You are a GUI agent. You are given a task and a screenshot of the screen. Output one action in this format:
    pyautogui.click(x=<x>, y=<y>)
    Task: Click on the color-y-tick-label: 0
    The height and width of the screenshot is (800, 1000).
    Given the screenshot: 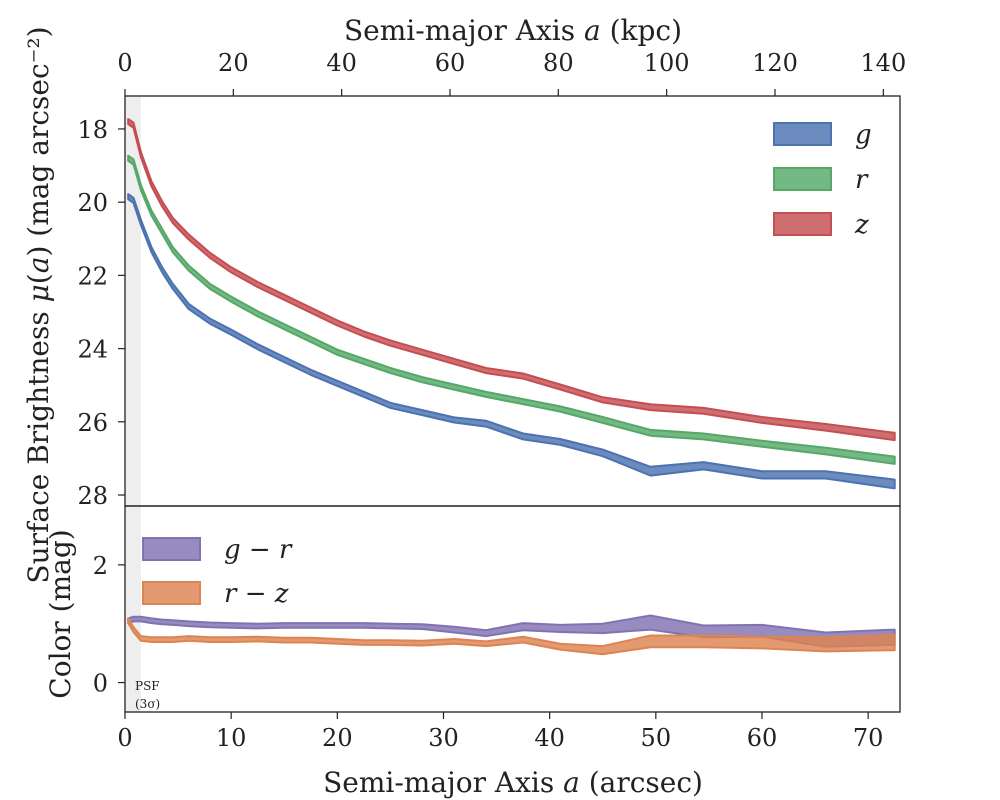 What is the action you would take?
    pyautogui.click(x=100, y=684)
    